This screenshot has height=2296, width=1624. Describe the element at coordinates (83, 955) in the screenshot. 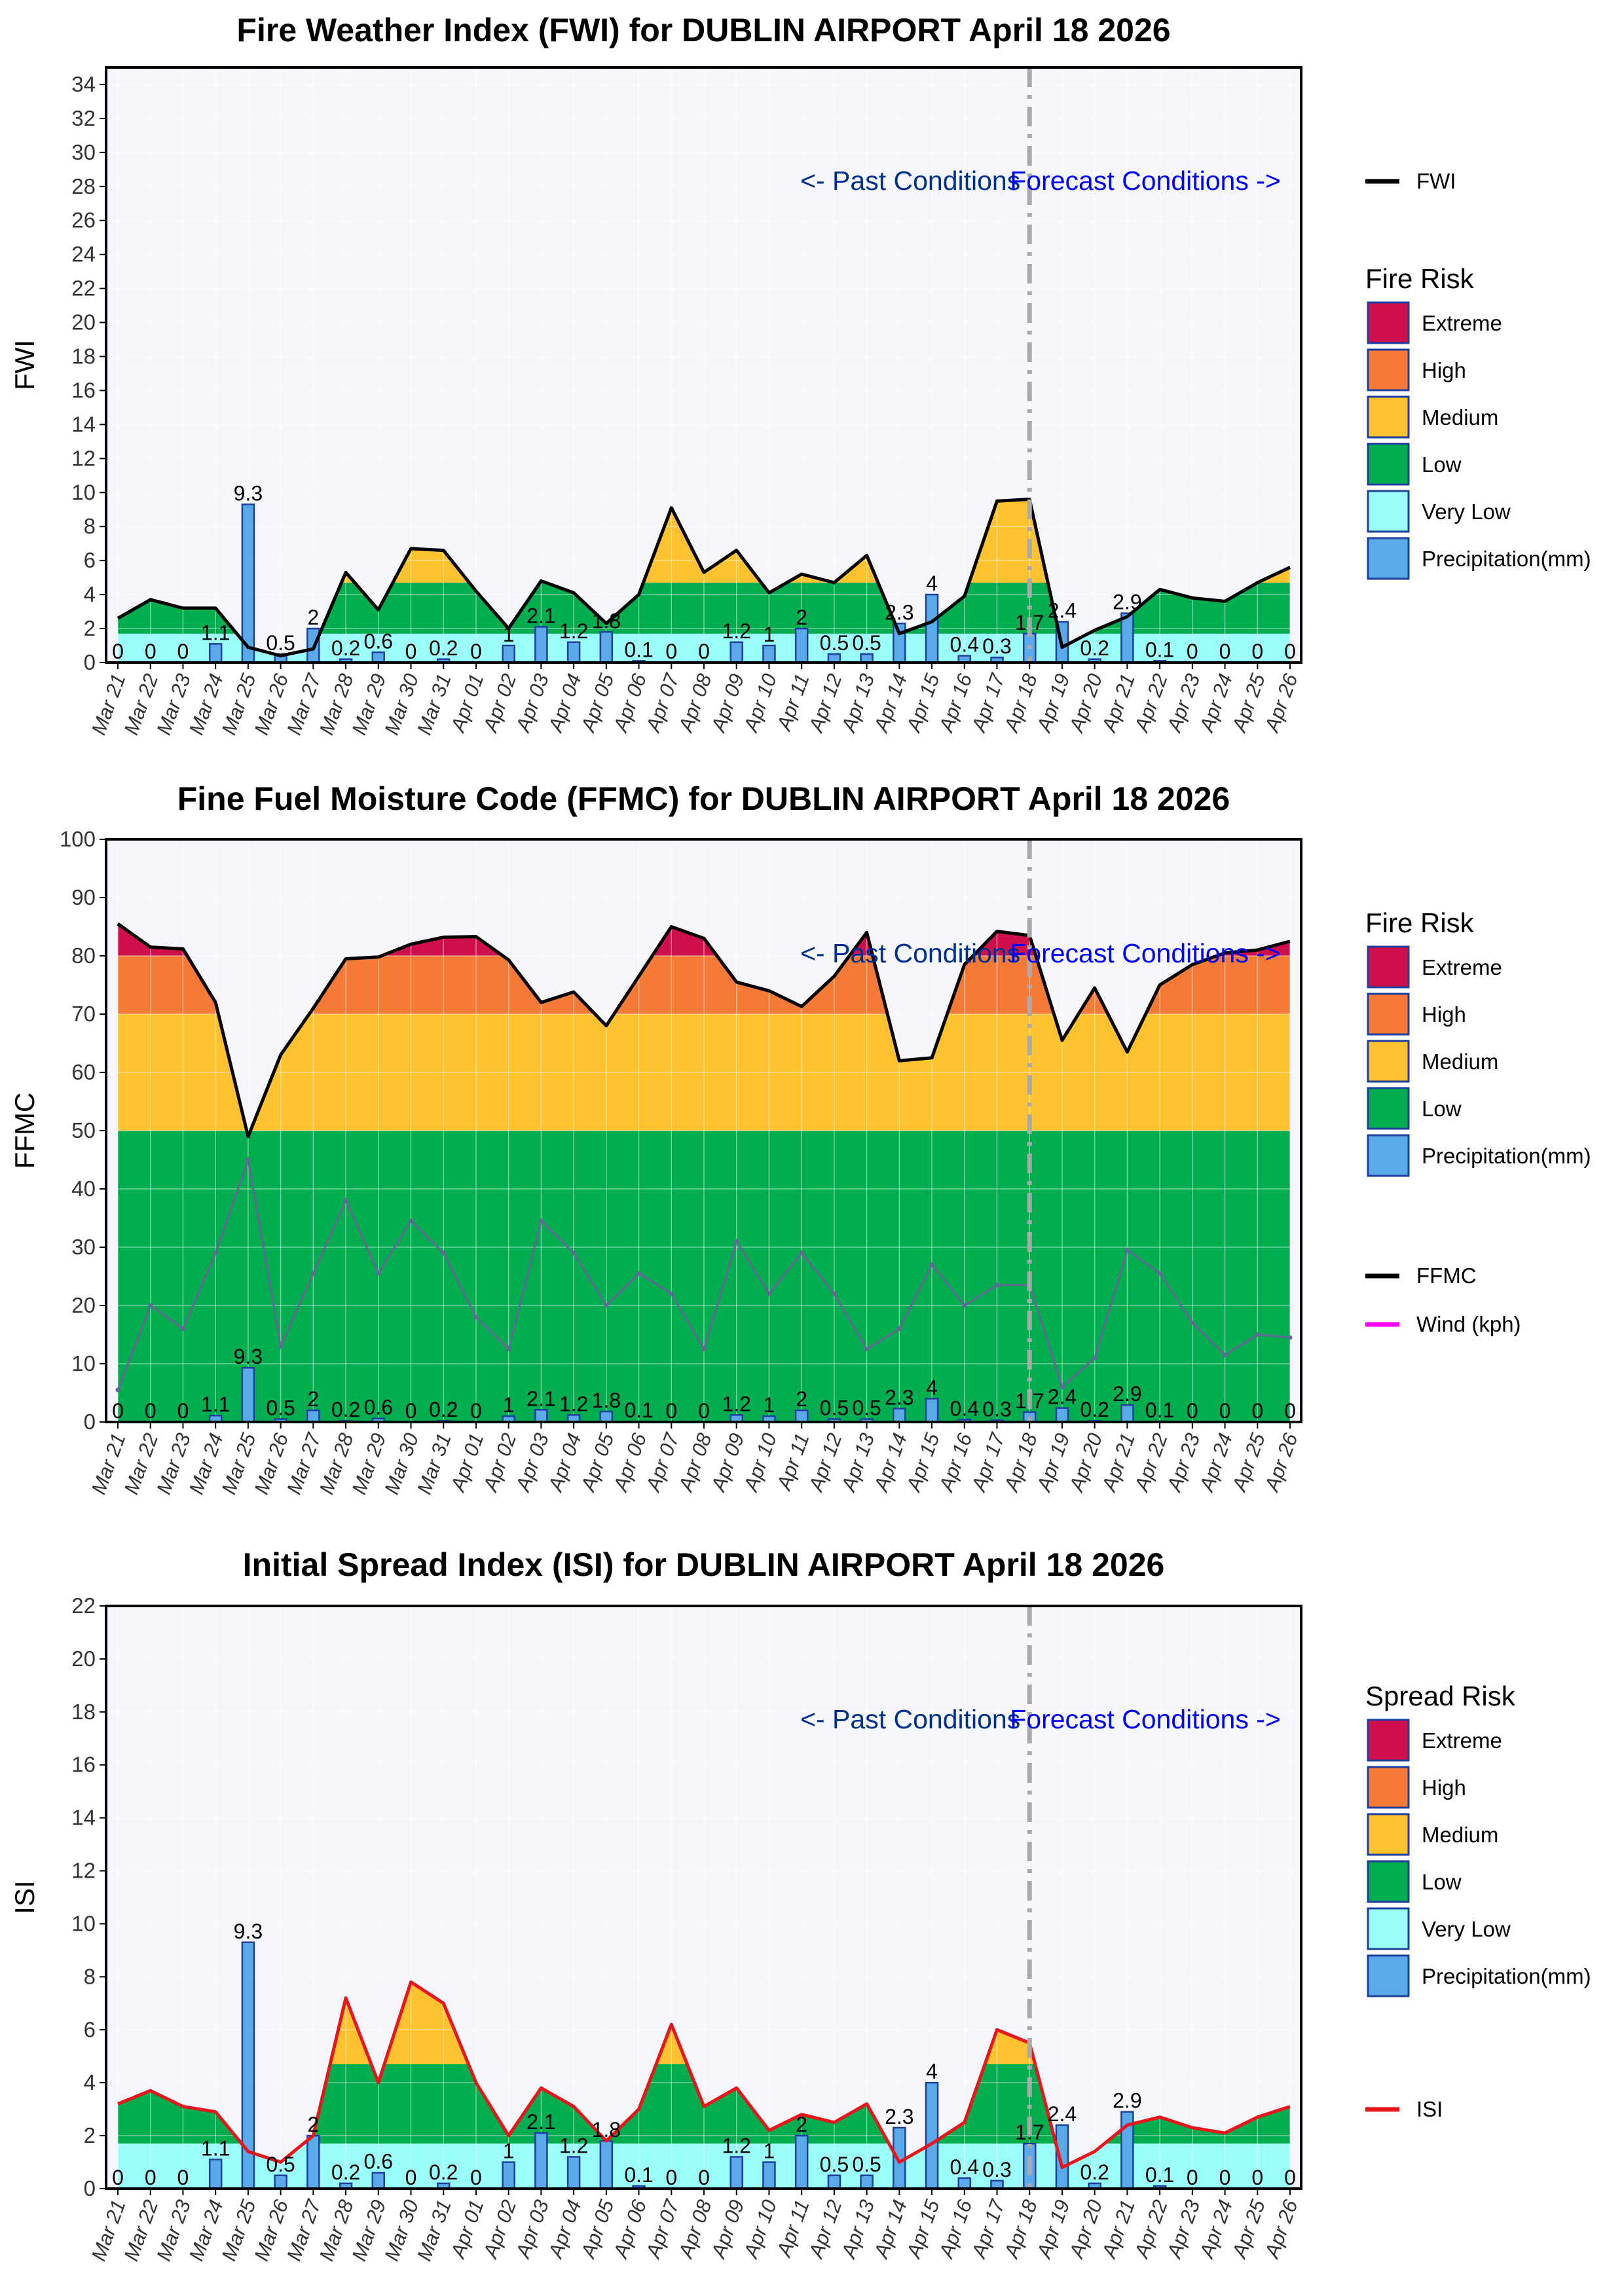

I see `y-tick-label: 80` at that location.